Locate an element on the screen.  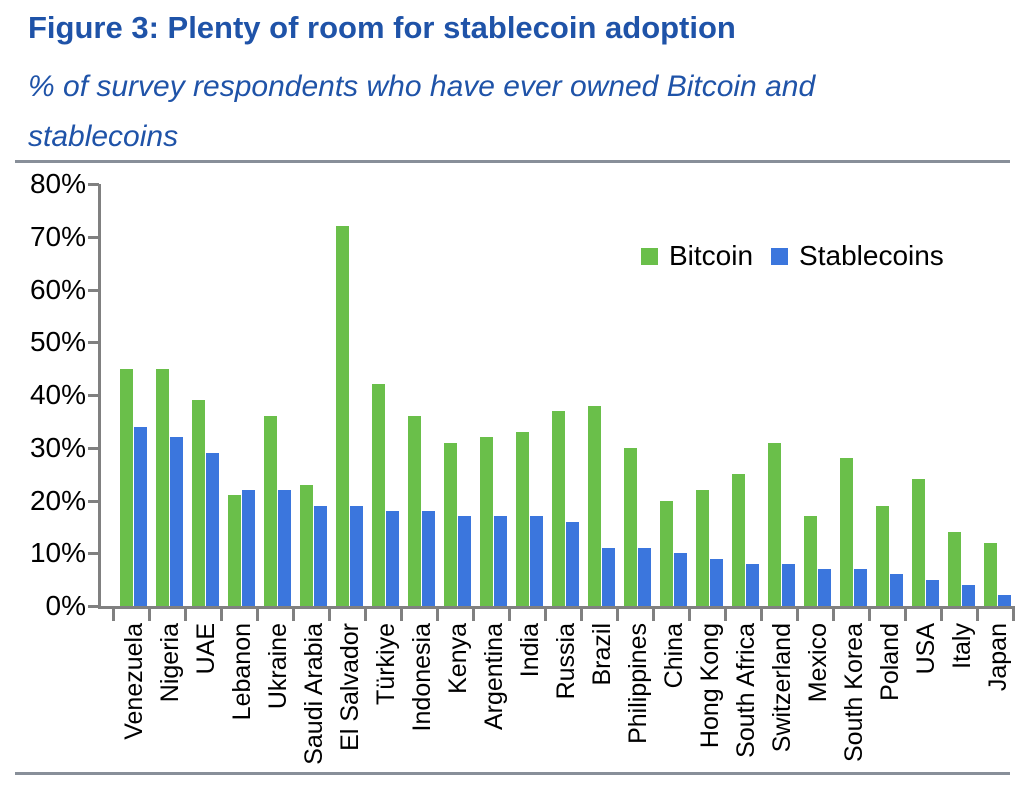
y-axis-tick-label: 20% is located at coordinates (57, 500).